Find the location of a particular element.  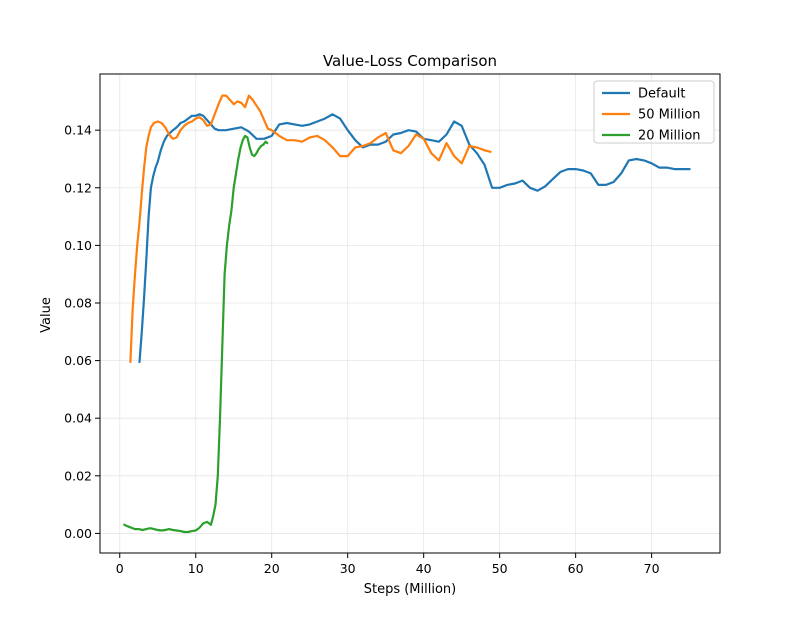

x-tick-label: 10 is located at coordinates (196, 568).